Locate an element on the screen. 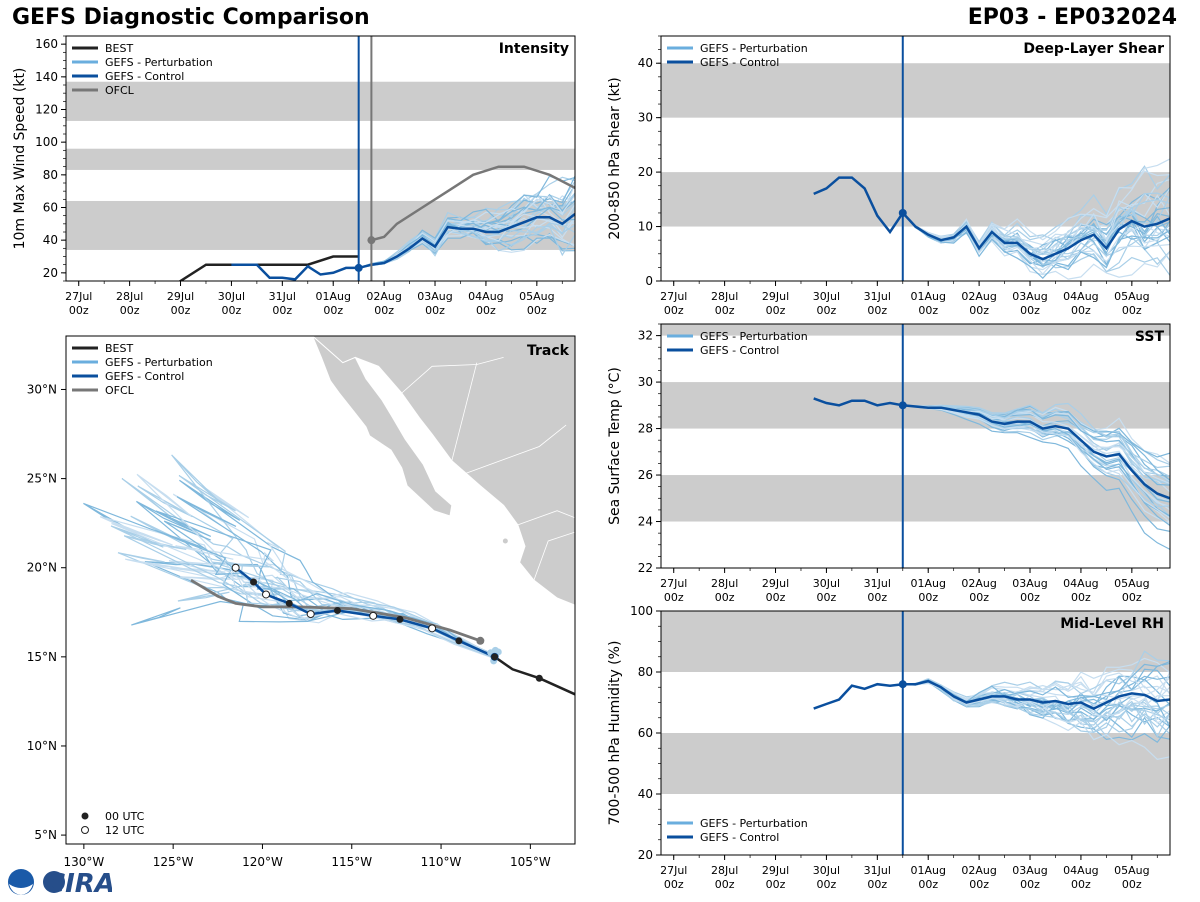 The image size is (1200, 902). panel-frame is located at coordinates (915, 446).